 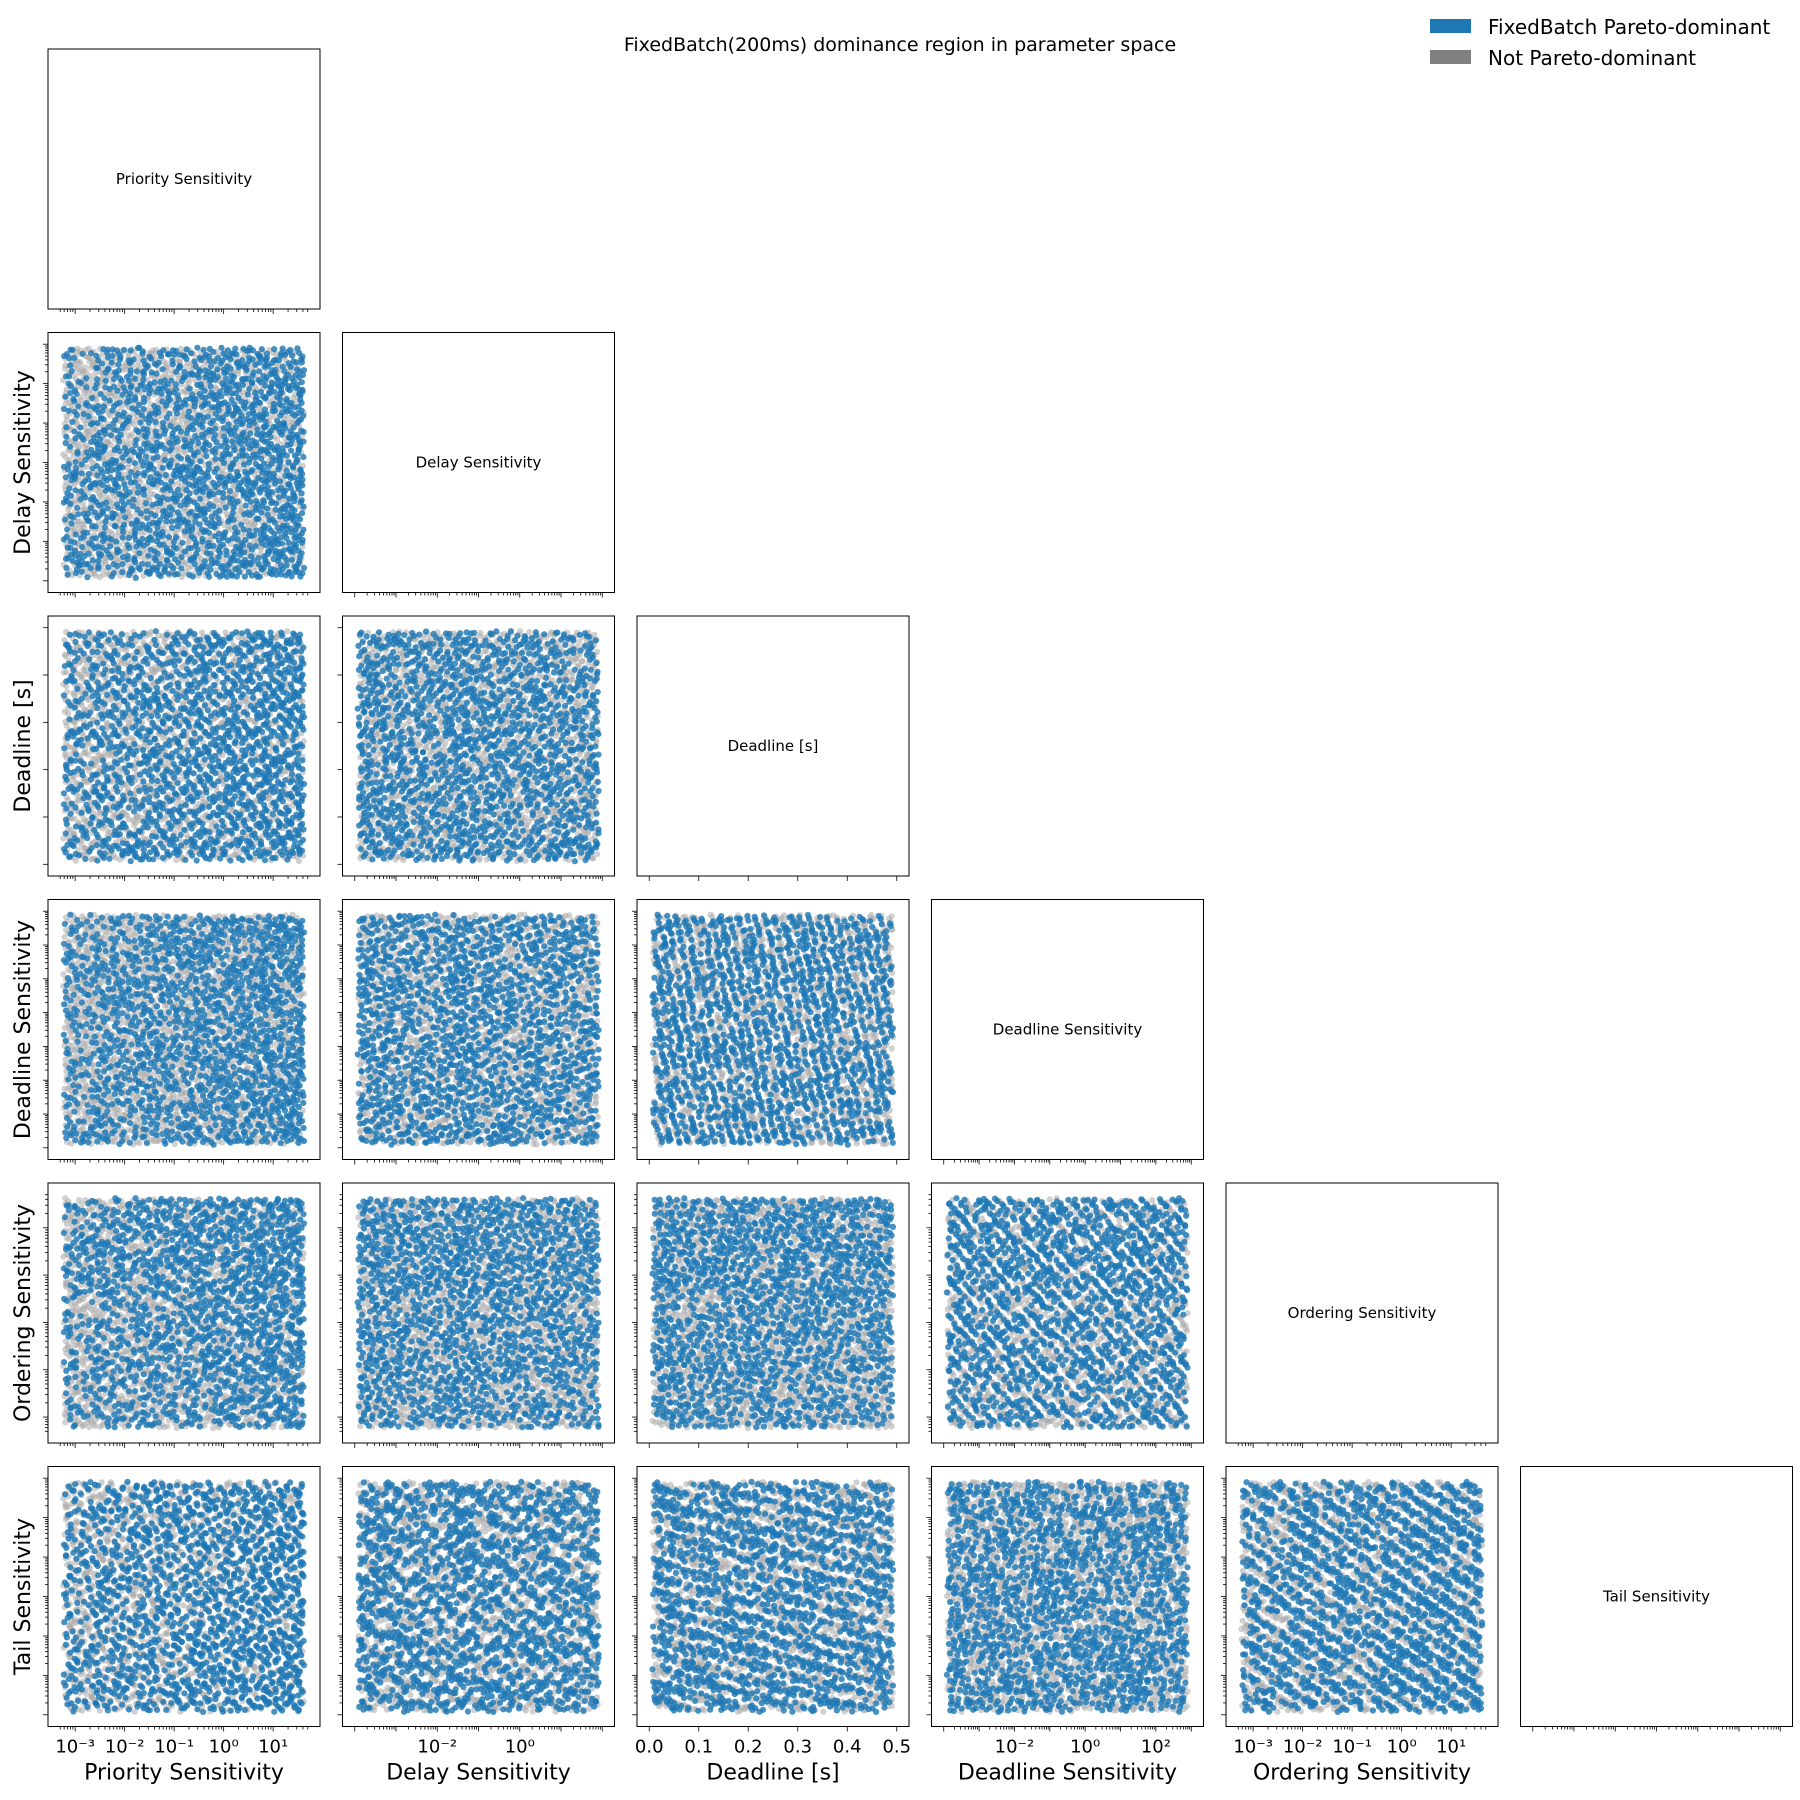 I want to click on legend-label-not-dominant: Not Pareto-dominant, so click(x=1592, y=58).